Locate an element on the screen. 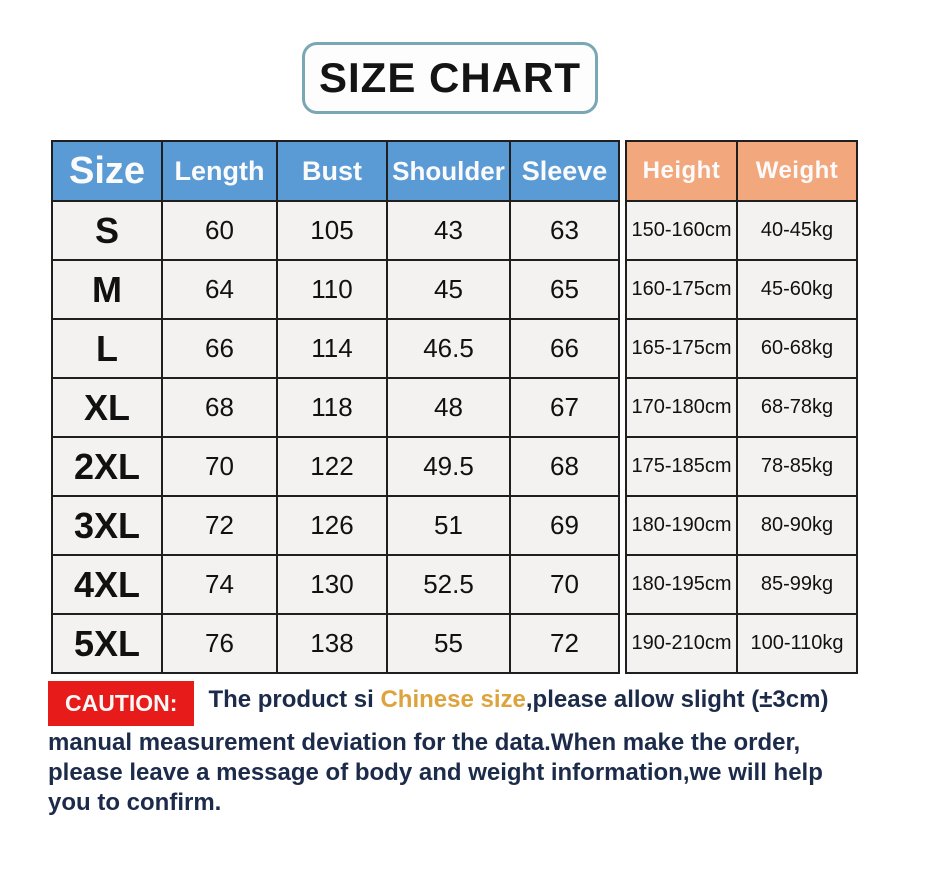 The height and width of the screenshot is (871, 929). height-cell: 190-210cm is located at coordinates (681, 643).